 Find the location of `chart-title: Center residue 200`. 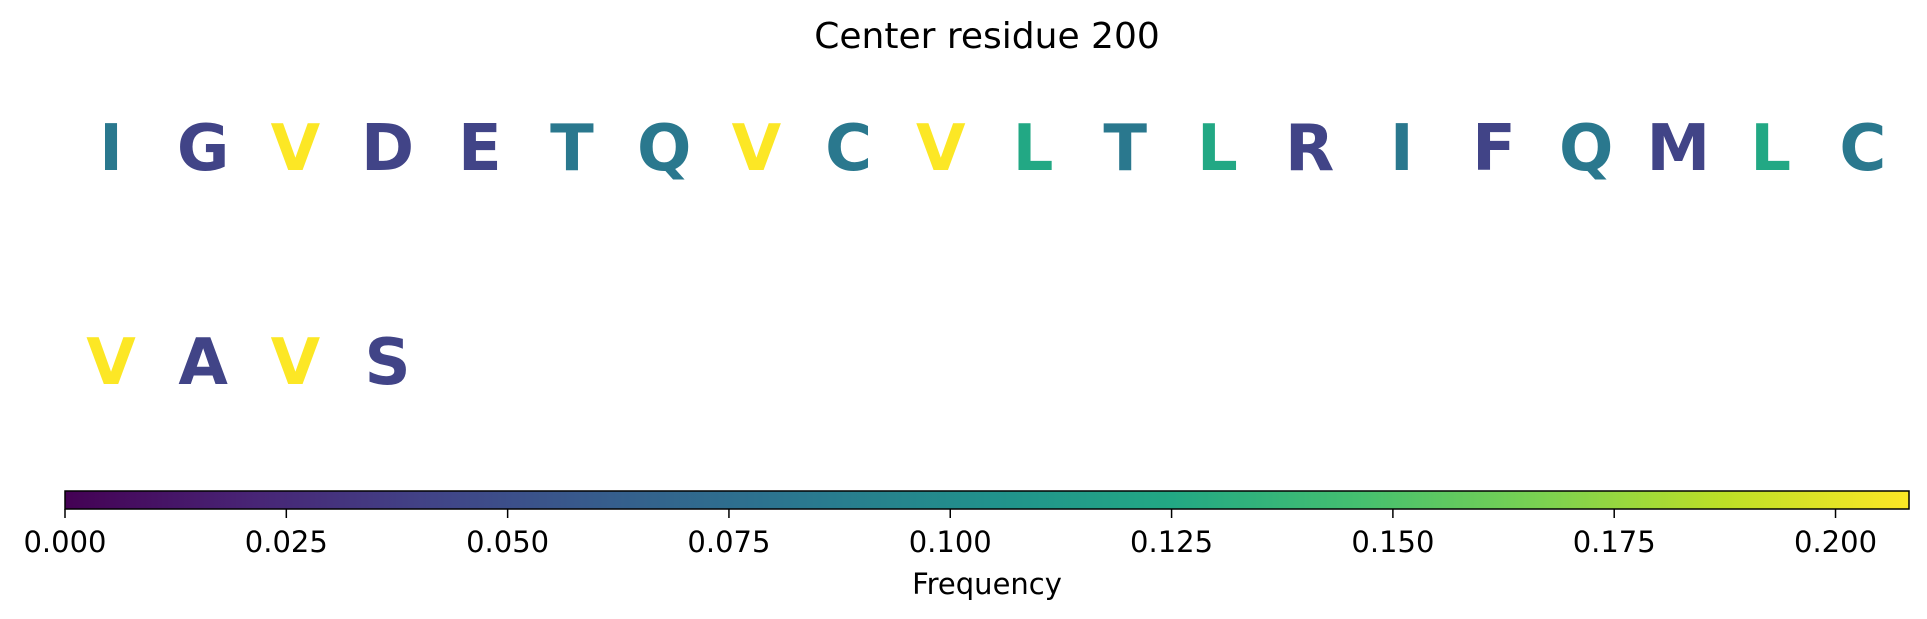

chart-title: Center residue 200 is located at coordinates (987, 36).